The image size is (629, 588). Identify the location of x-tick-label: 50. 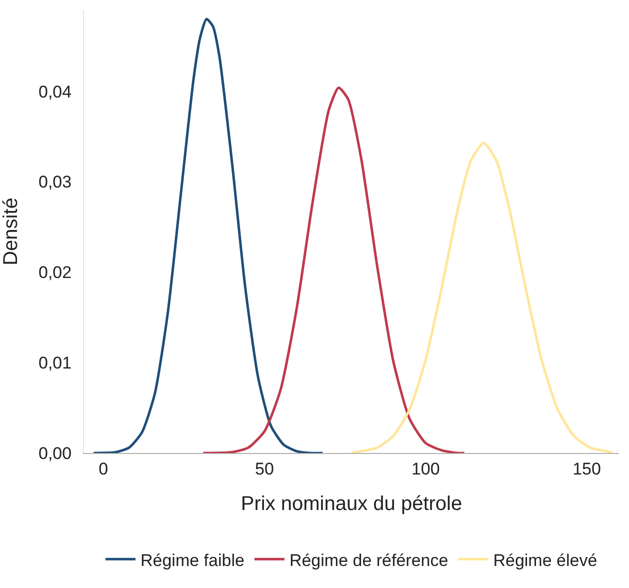
(264, 468).